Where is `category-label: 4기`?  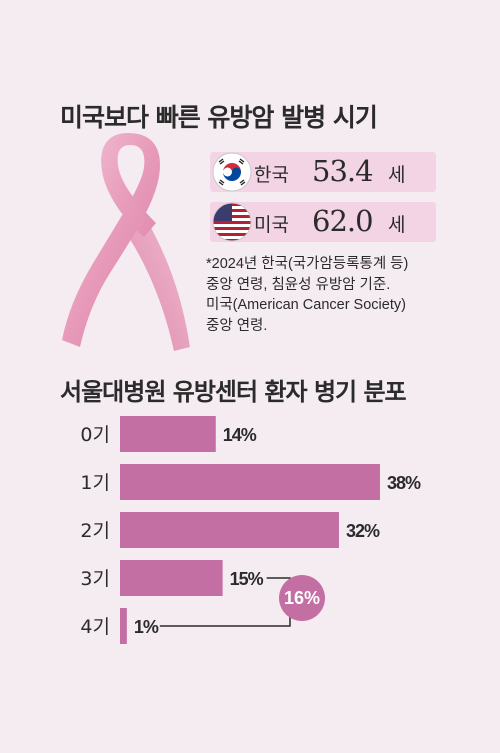 category-label: 4기 is located at coordinates (95, 627).